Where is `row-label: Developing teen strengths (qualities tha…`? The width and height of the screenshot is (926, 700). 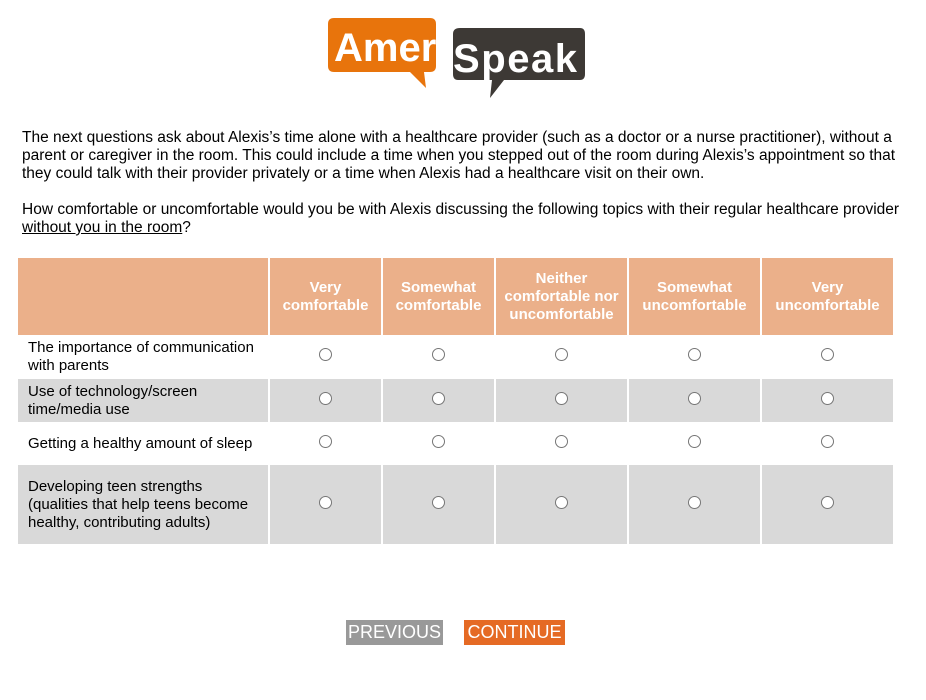 row-label: Developing teen strengths (qualities tha… is located at coordinates (143, 504).